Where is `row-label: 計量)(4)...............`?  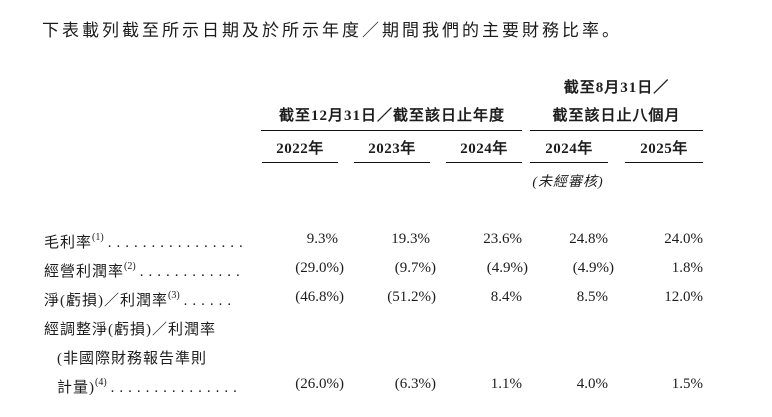 row-label: 計量)(4)............... is located at coordinates (149, 386).